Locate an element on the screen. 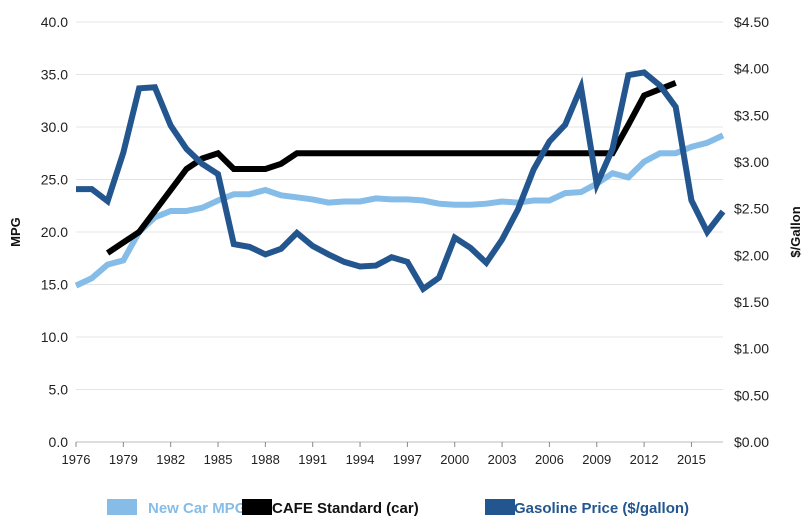  x-tick-label: 1985 is located at coordinates (218, 459).